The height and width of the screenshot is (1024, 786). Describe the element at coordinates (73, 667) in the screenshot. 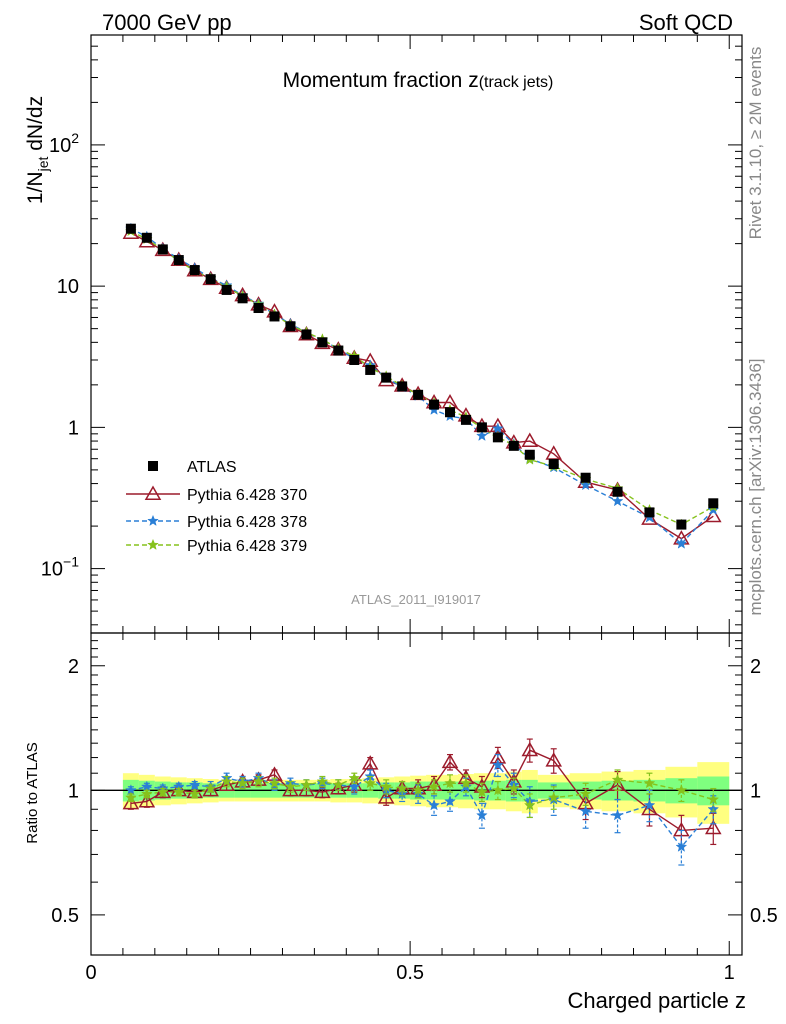

I see `ratio-y-tick-label: 2` at that location.